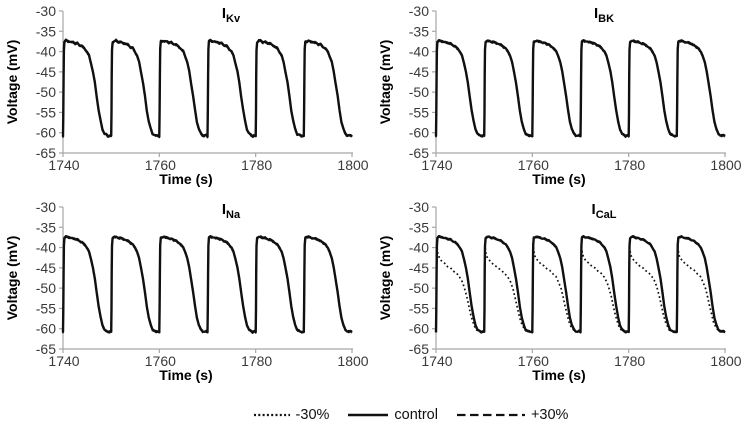 This screenshot has width=747, height=430. I want to click on title-sub: Kv, so click(233, 19).